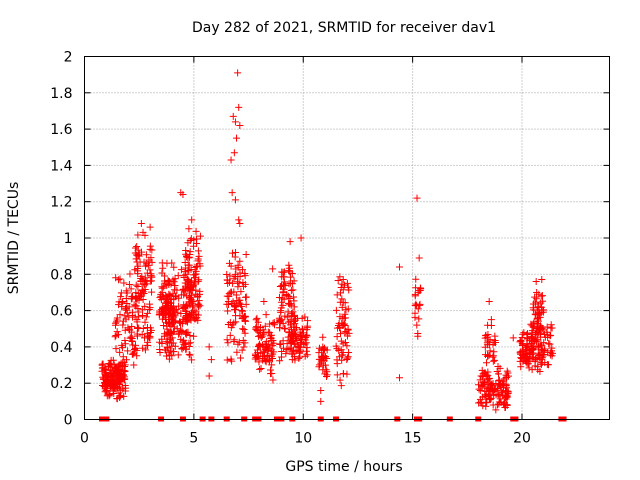 This screenshot has width=640, height=480. I want to click on y-tick-label: 0.2, so click(61, 384).